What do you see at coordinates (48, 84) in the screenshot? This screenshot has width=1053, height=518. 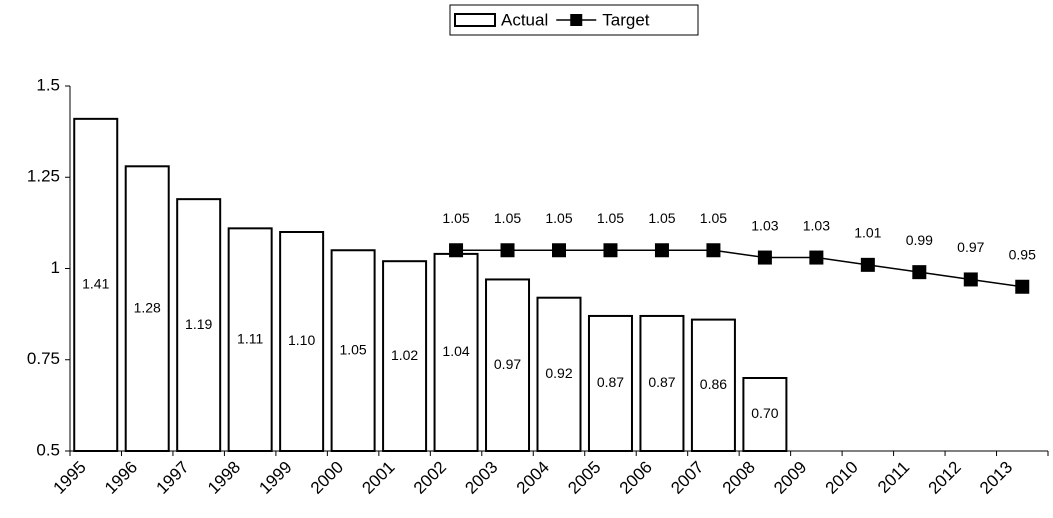 I see `y-tick-label: 1.5` at bounding box center [48, 84].